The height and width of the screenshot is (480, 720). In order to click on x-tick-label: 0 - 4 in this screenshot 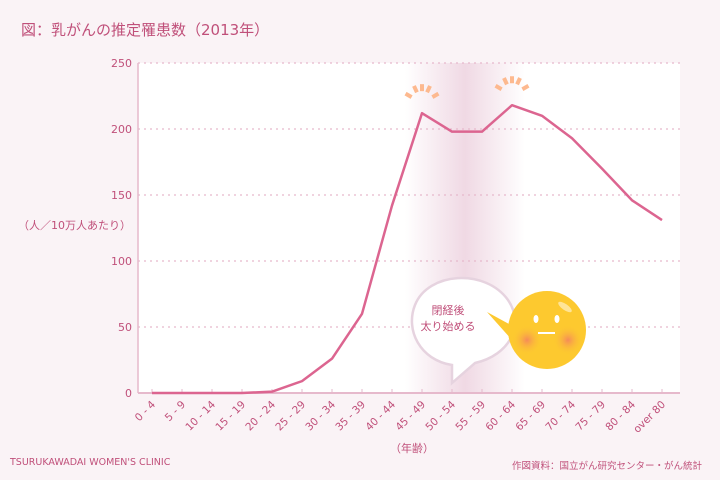, I will do `click(146, 411)`.